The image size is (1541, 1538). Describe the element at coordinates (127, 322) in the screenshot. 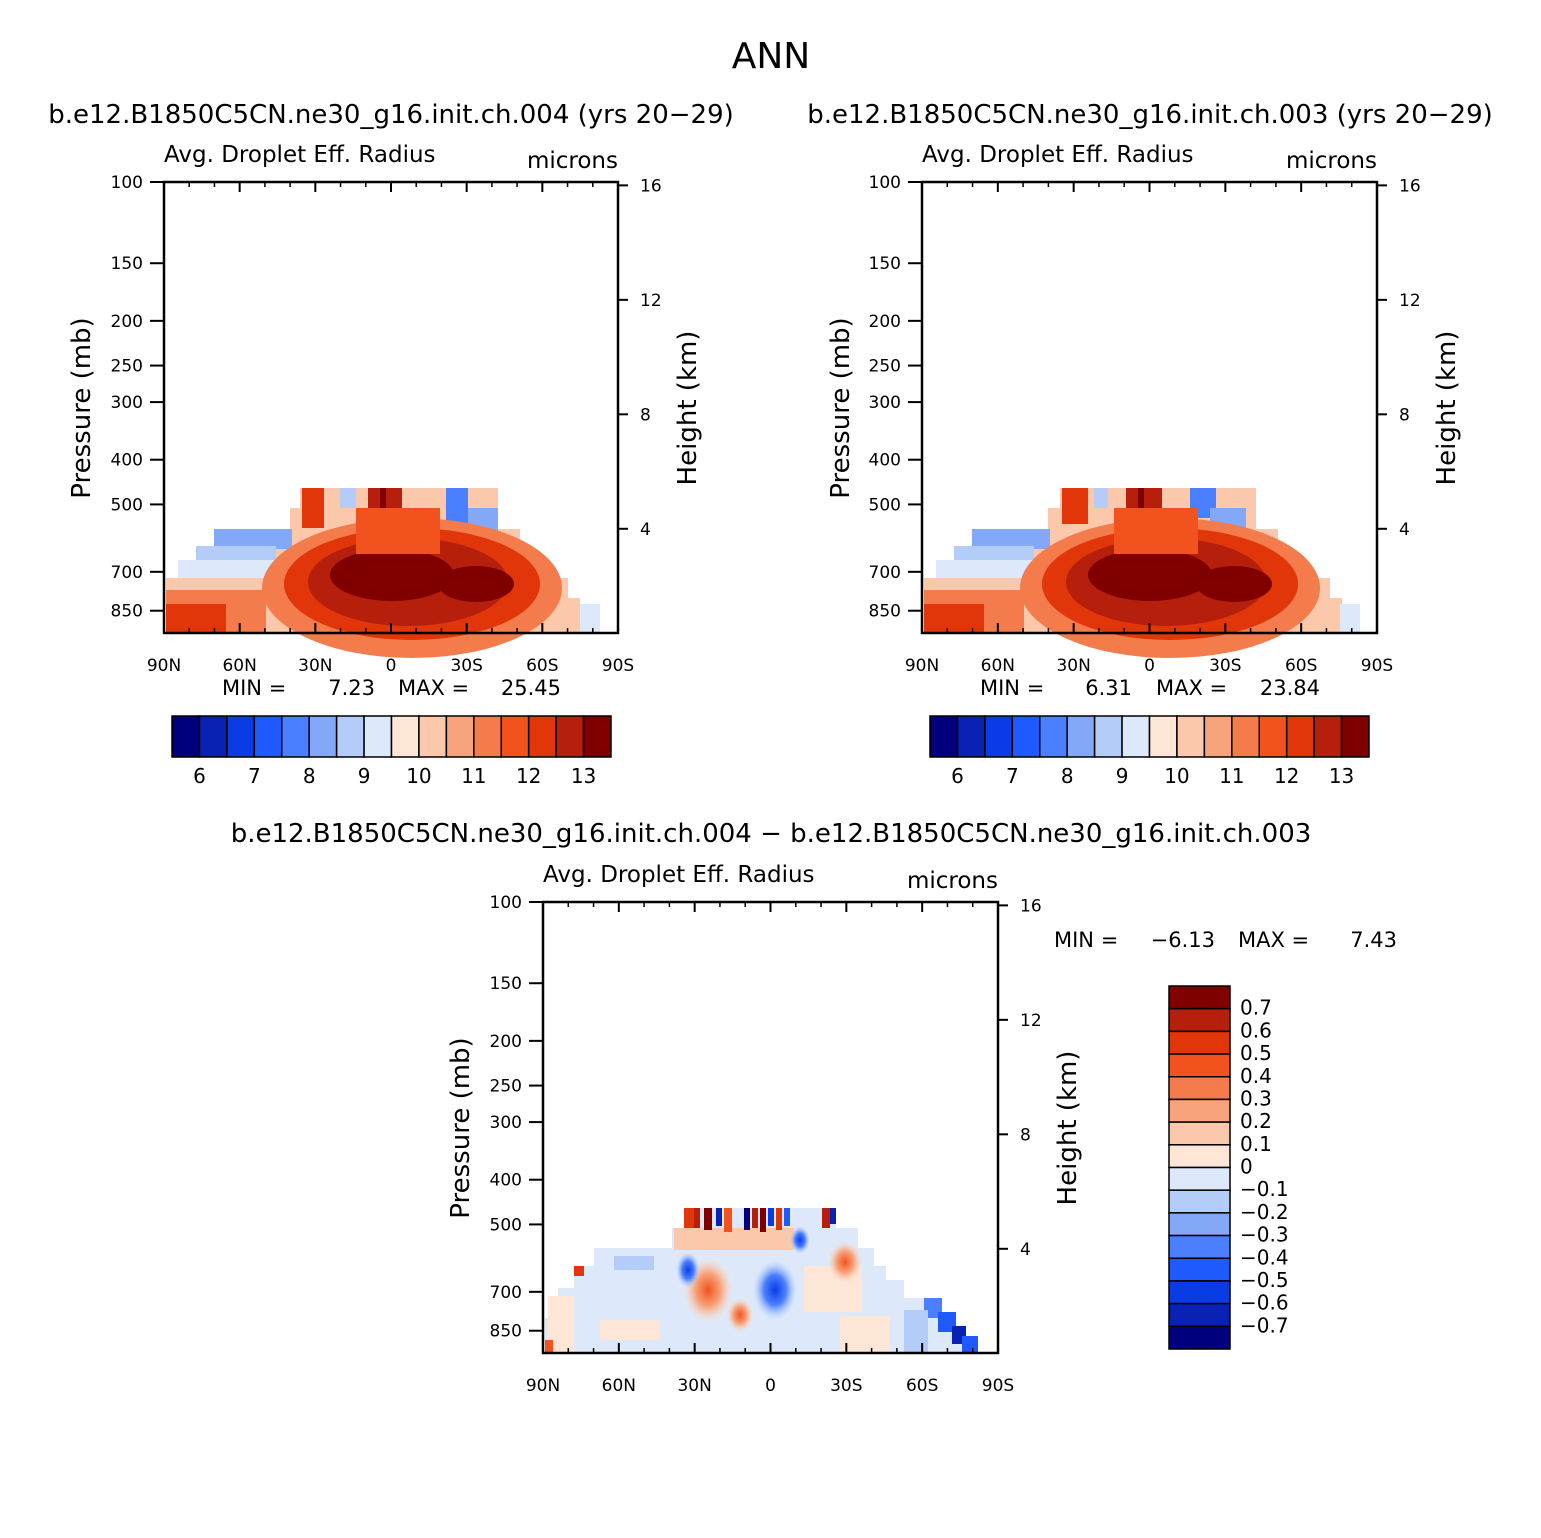

I see `panel-1-y-tick-label: 200` at that location.